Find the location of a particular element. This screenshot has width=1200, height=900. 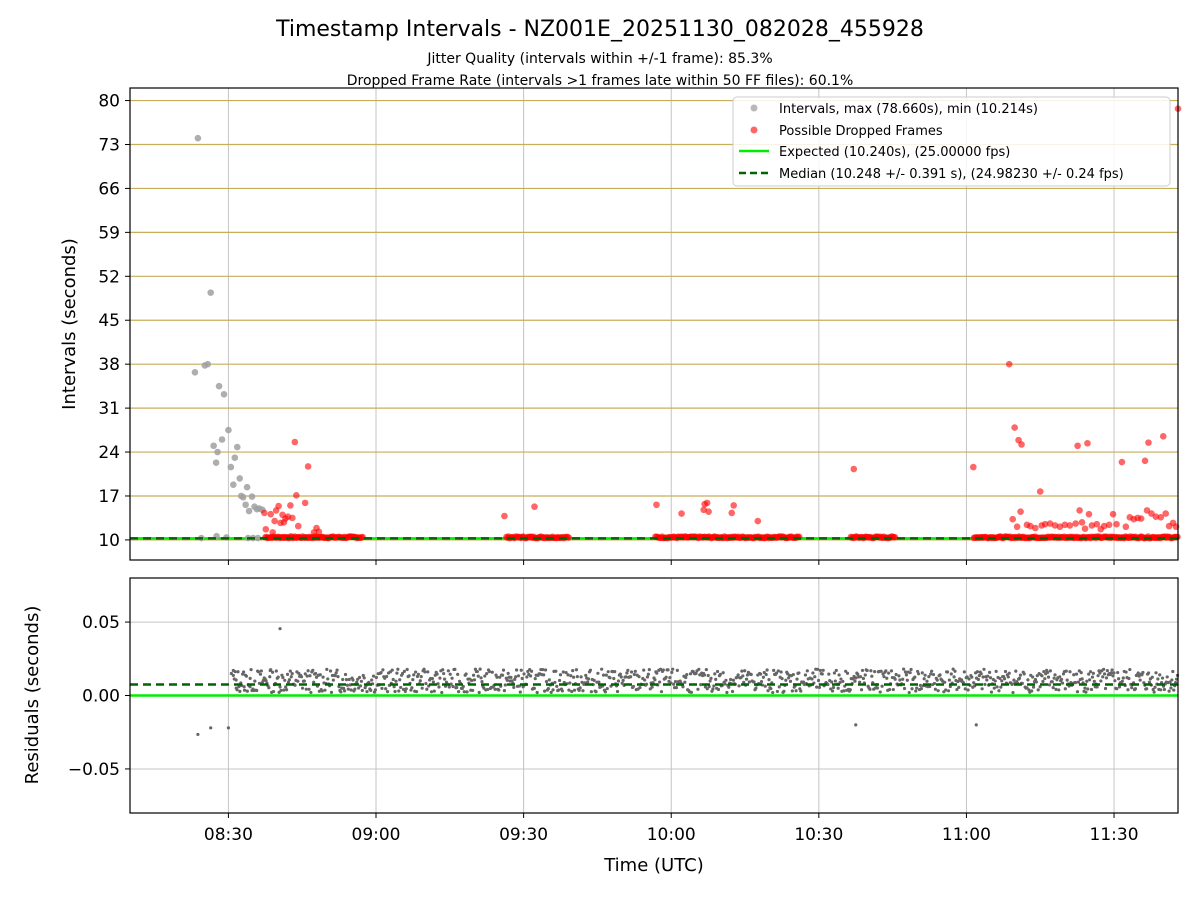

bottom-y-axis-label: Residuals (seconds) is located at coordinates (32, 695).